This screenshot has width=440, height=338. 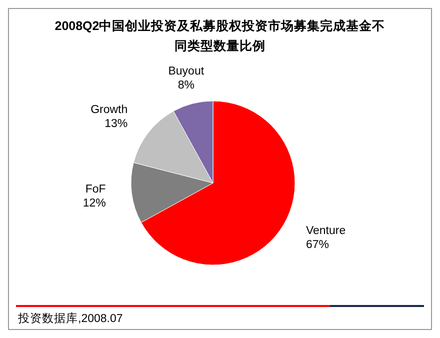 What do you see at coordinates (94, 204) in the screenshot?
I see `data-label: 12%` at bounding box center [94, 204].